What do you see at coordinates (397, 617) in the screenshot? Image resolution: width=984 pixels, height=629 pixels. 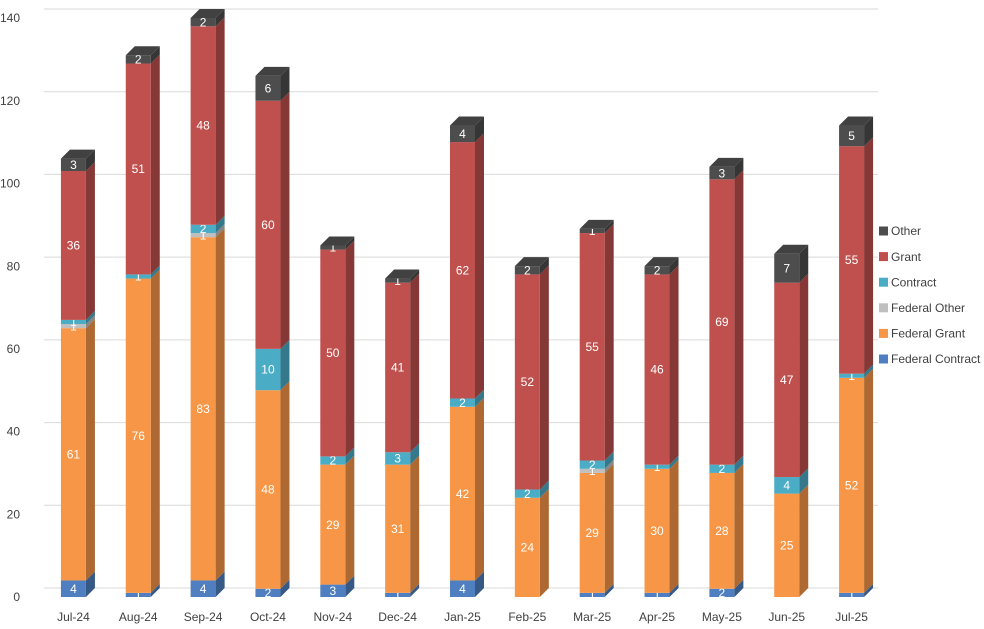 I see `x-tick-label: Dec-24` at bounding box center [397, 617].